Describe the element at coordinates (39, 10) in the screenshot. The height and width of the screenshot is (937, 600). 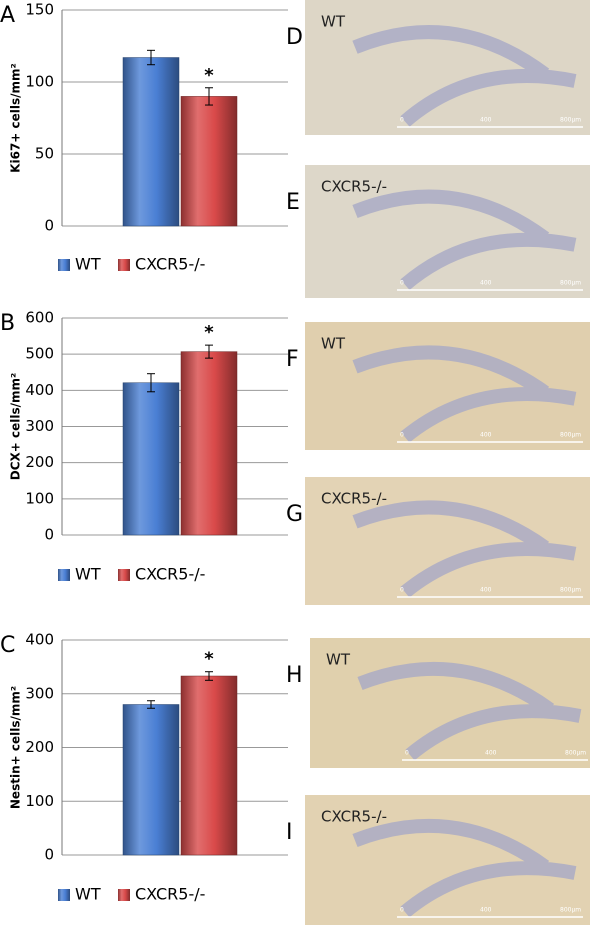
I see `y-tick-label: 150` at that location.